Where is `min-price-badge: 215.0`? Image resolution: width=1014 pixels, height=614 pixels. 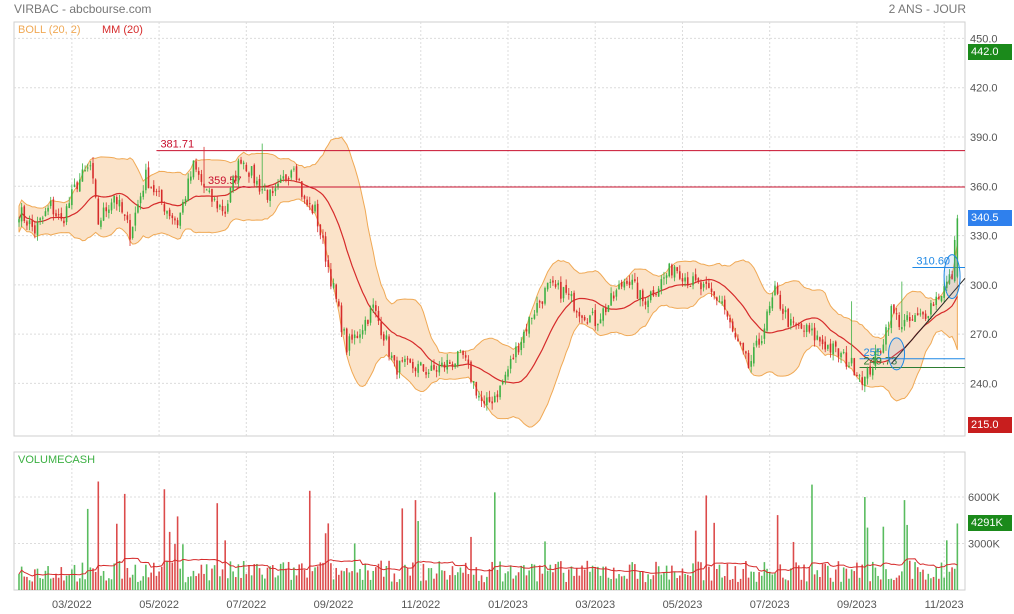
min-price-badge: 215.0 is located at coordinates (990, 424).